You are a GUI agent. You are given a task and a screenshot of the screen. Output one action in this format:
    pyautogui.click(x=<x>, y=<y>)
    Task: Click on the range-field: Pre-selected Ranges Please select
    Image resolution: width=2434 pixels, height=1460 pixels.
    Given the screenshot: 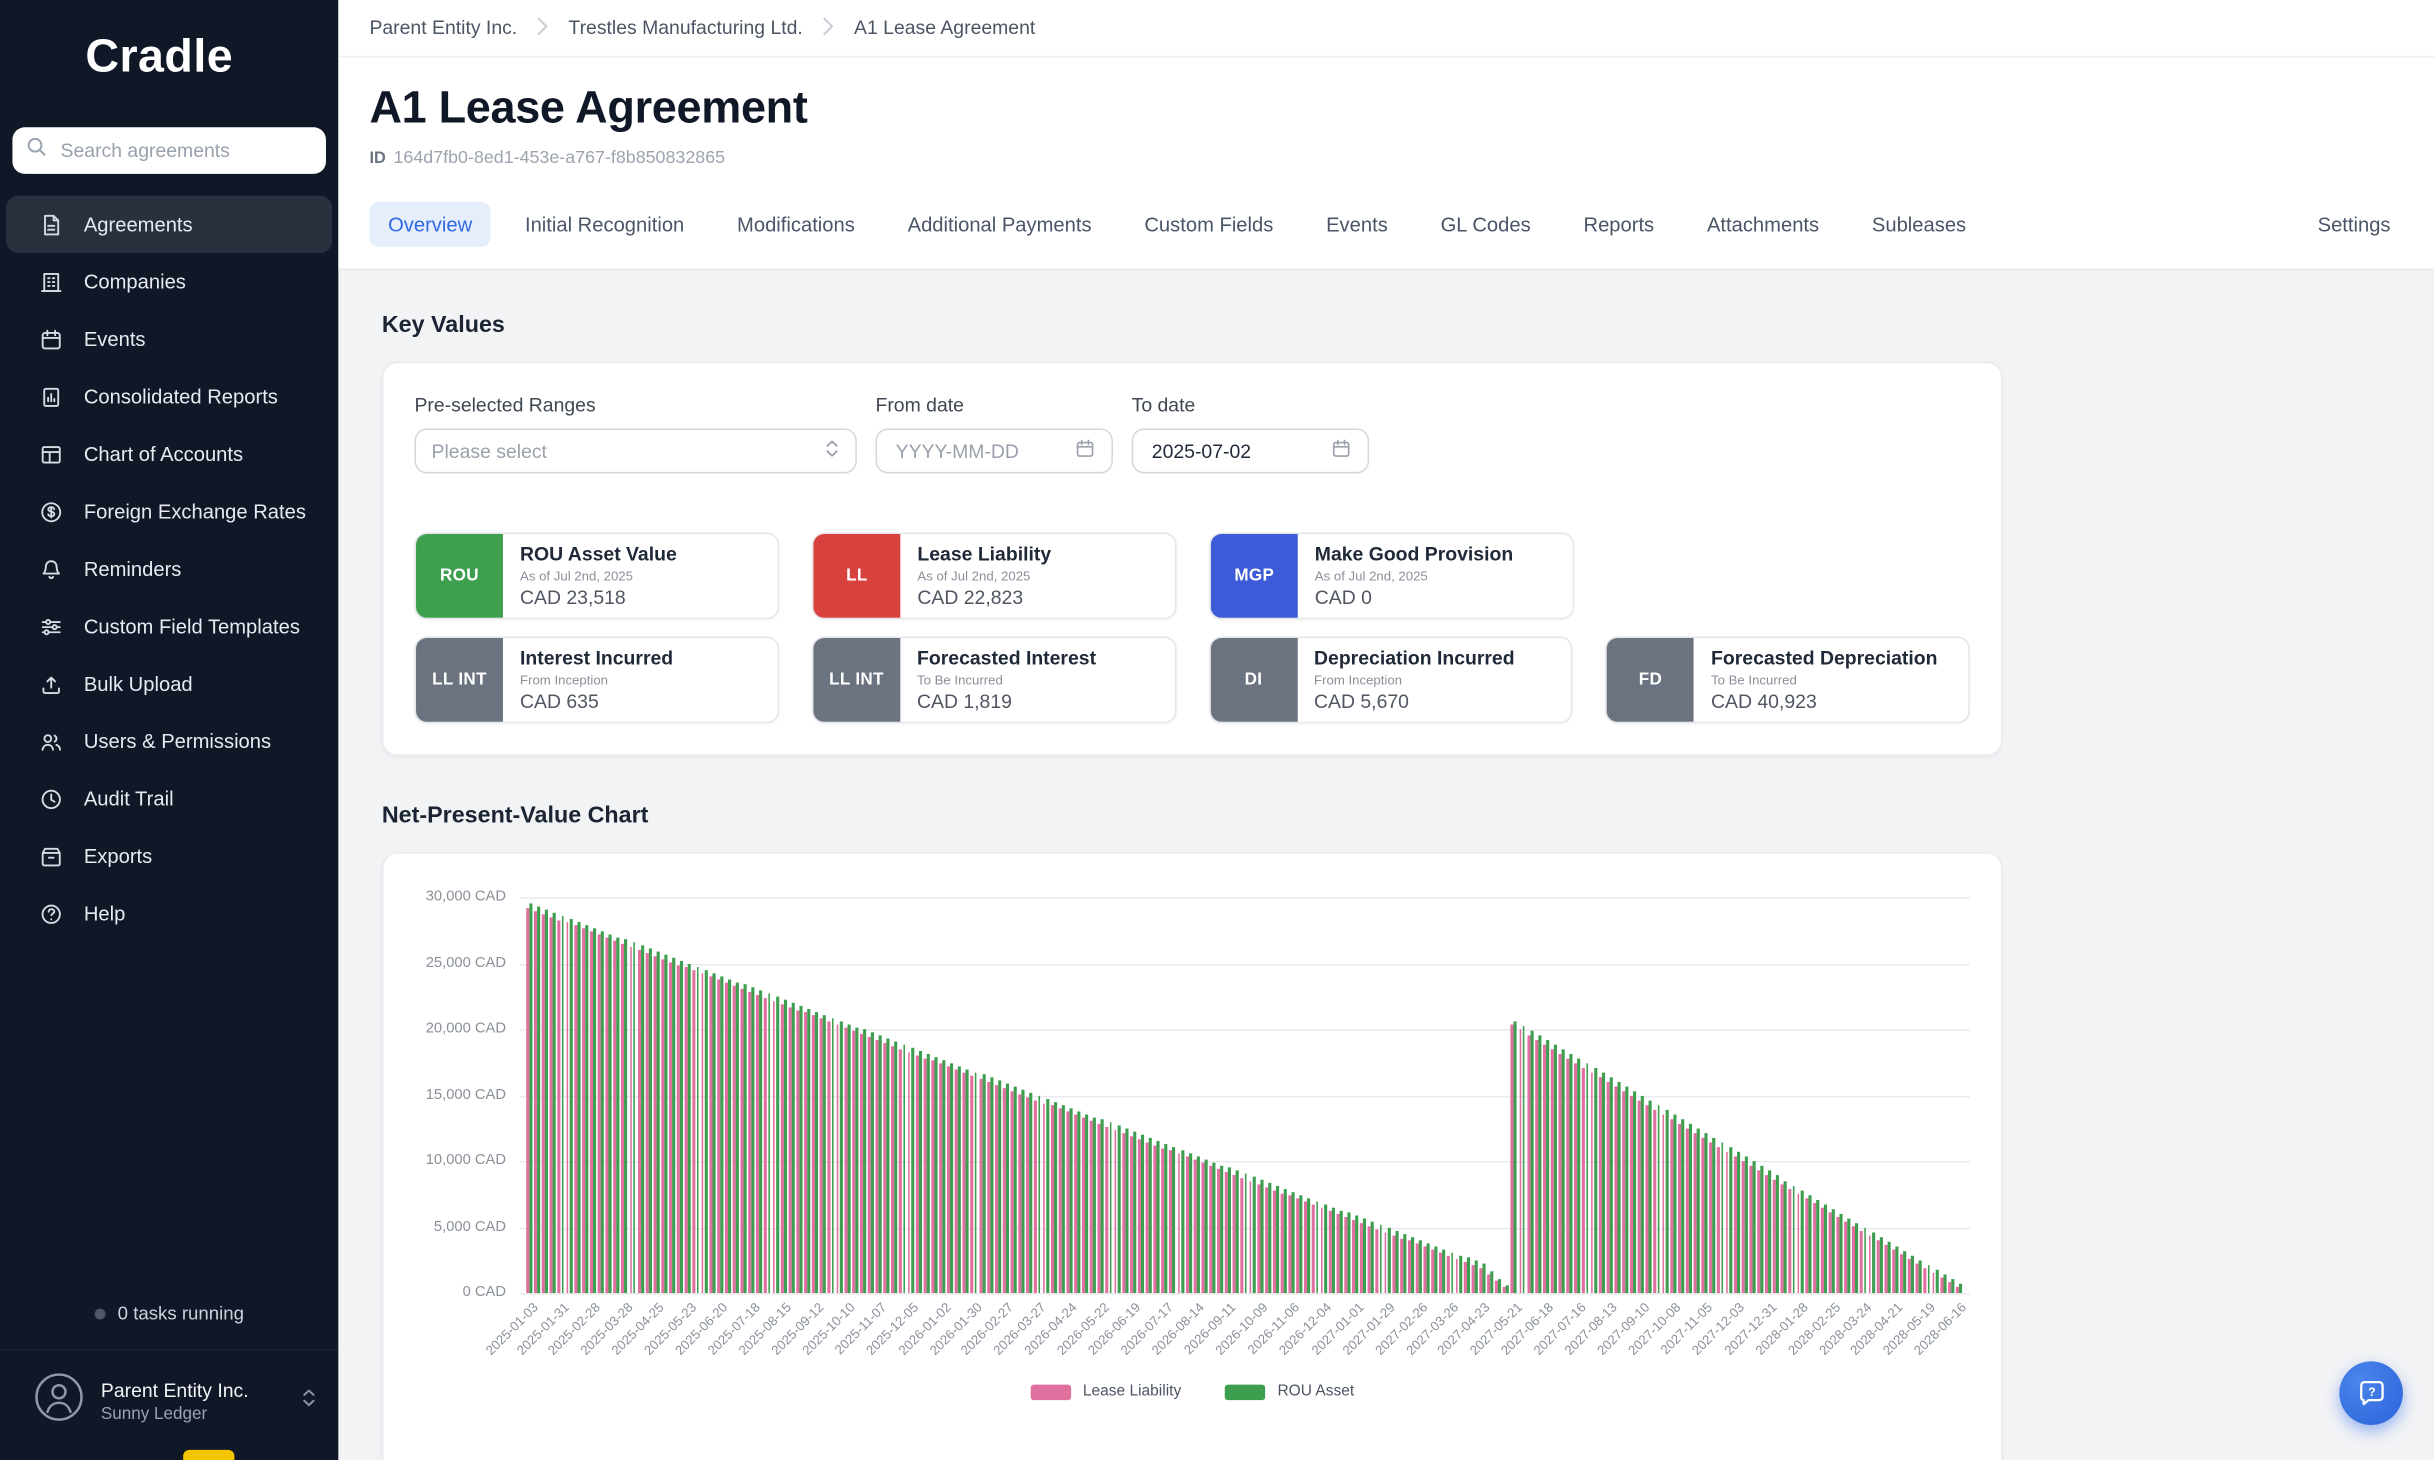 What is the action you would take?
    pyautogui.click(x=635, y=434)
    